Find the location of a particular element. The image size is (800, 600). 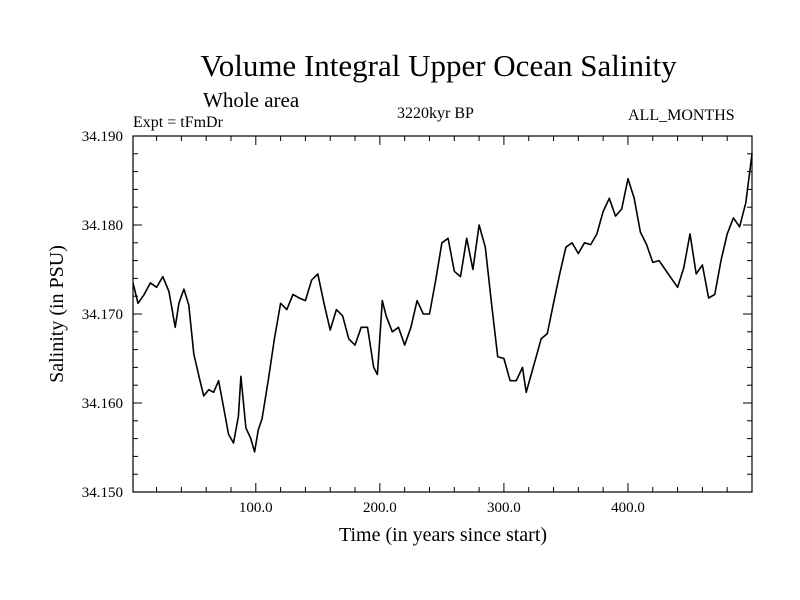

area-subtitle: Whole area is located at coordinates (251, 100).